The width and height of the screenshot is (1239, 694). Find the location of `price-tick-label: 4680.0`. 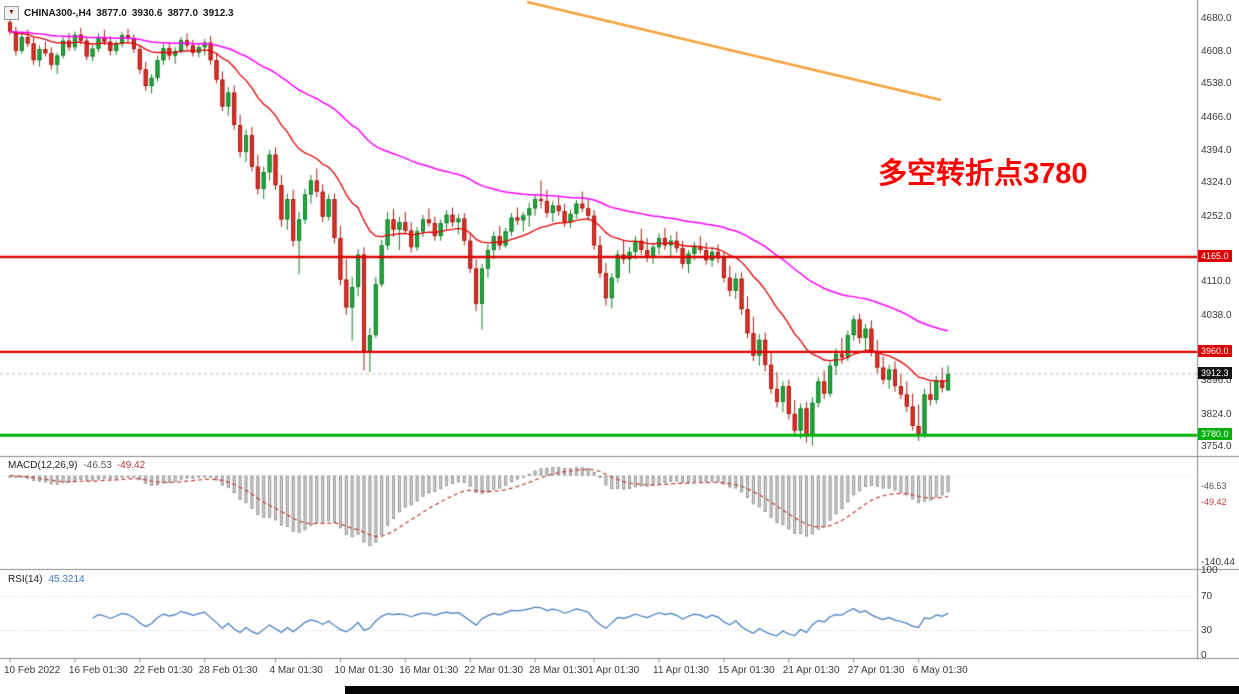

price-tick-label: 4680.0 is located at coordinates (1216, 18).